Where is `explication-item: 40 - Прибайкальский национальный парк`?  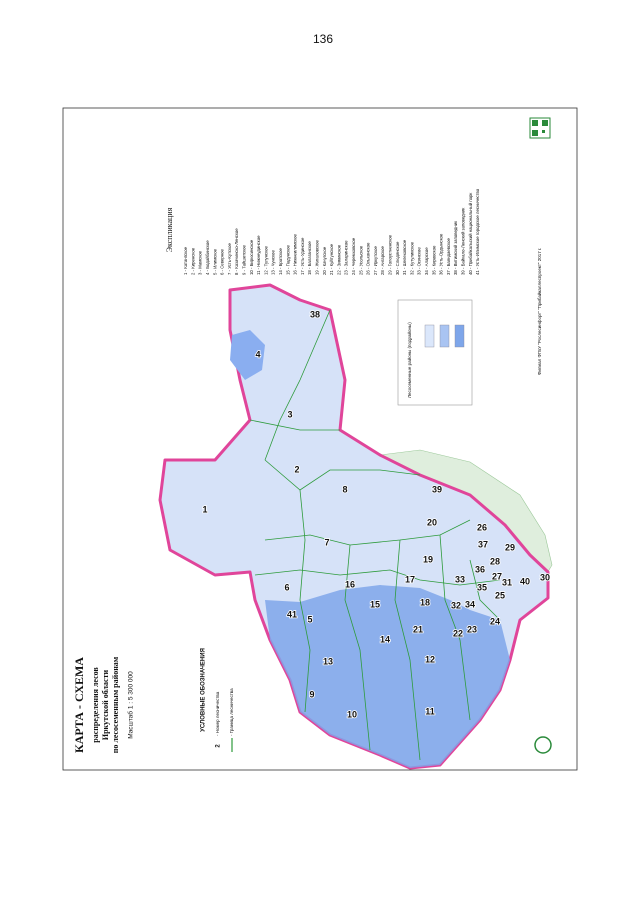
explication-item: 40 - Прибайкальский национальный парк is located at coordinates (470, 234).